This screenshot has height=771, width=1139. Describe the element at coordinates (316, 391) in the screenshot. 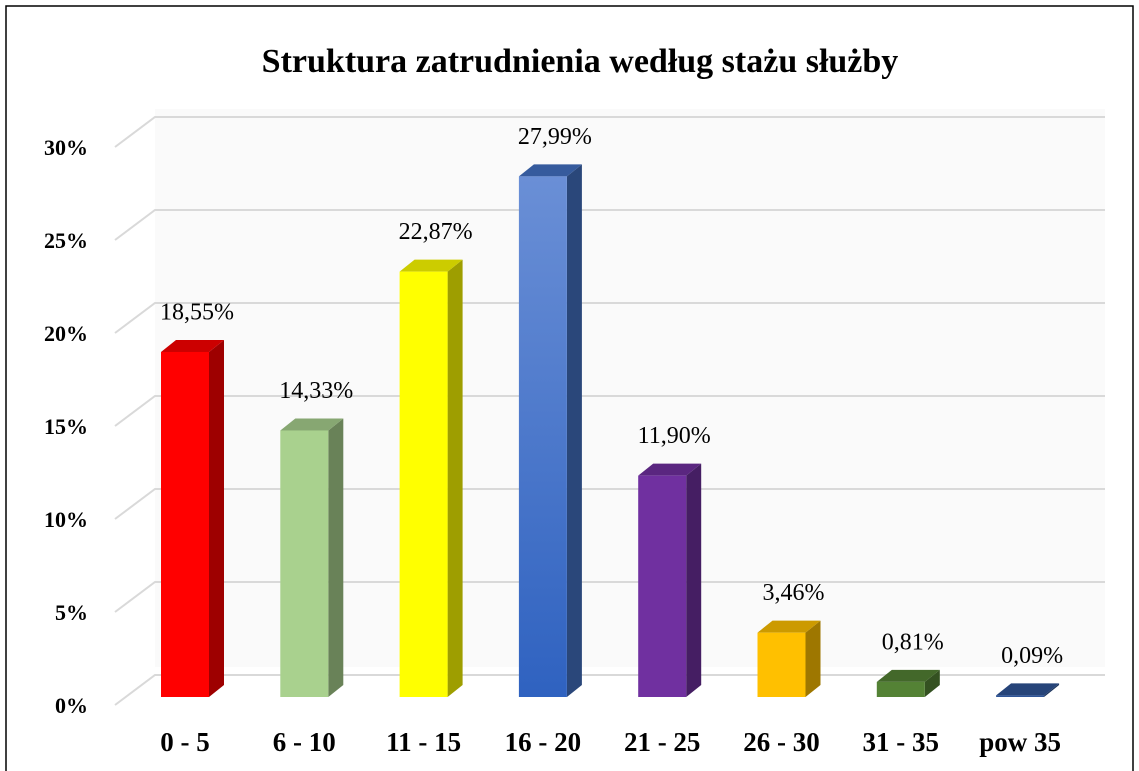

I see `value-label: 14,33%` at that location.